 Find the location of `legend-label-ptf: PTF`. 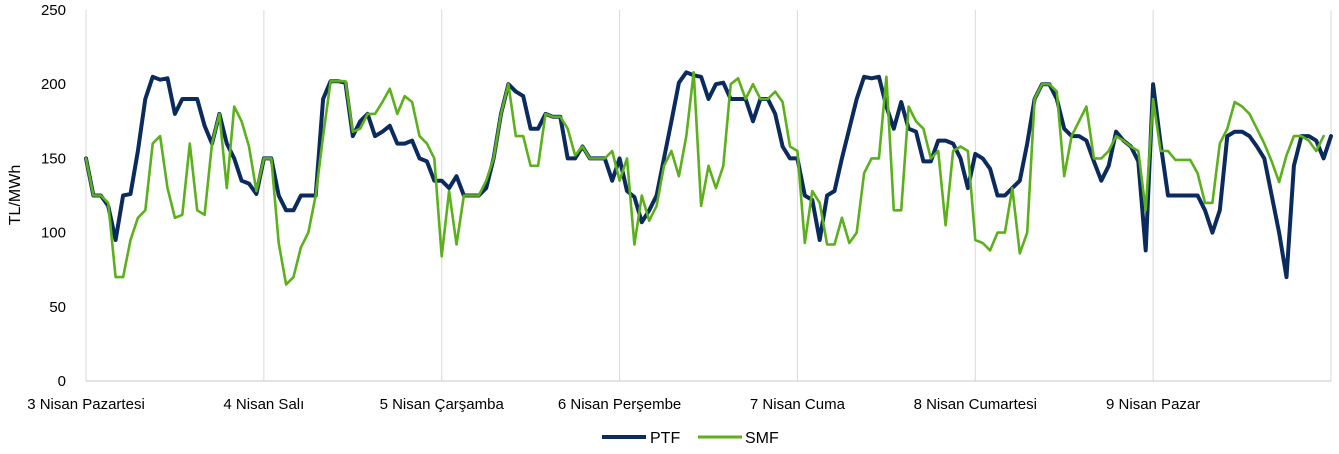

legend-label-ptf: PTF is located at coordinates (665, 438).